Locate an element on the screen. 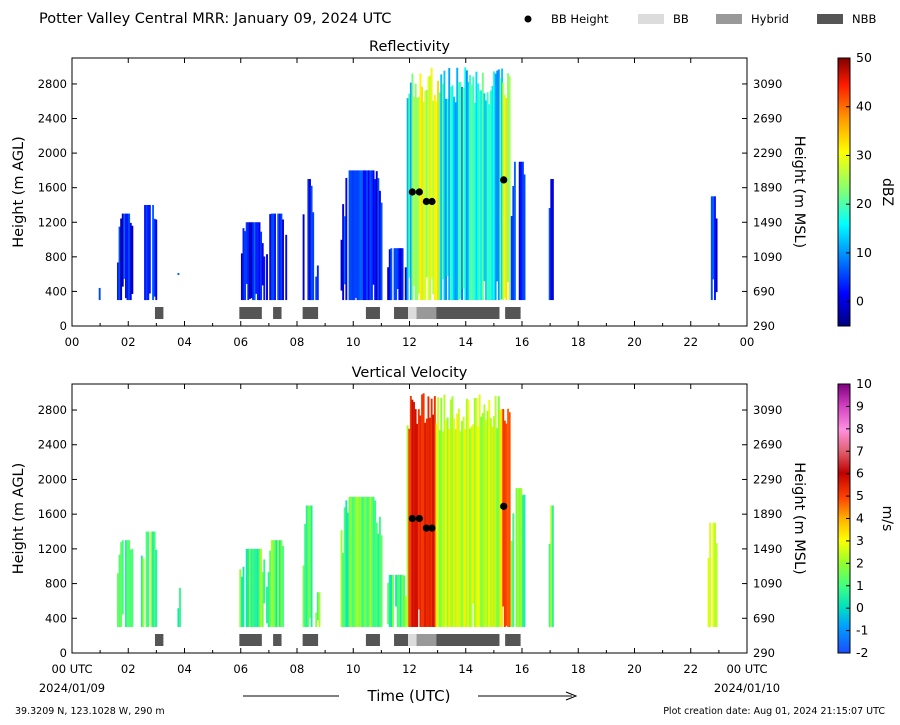  y-tick-label: 2000 is located at coordinates (52, 153).